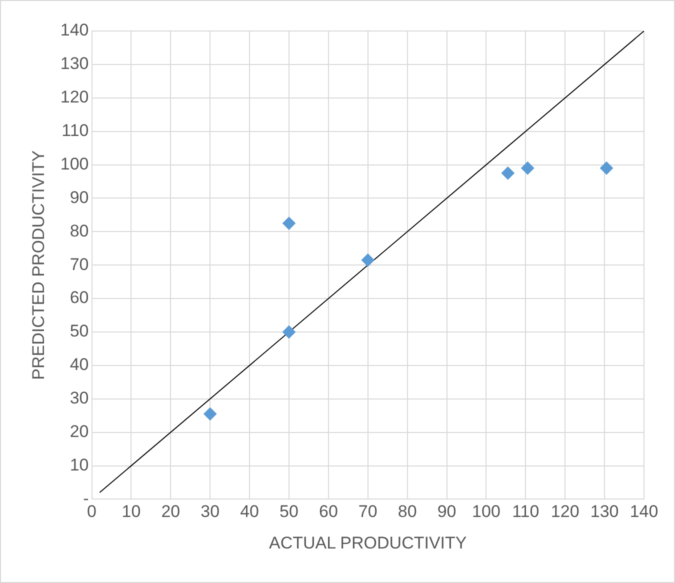 The width and height of the screenshot is (675, 583). I want to click on y-tick-label: 30, so click(79, 398).